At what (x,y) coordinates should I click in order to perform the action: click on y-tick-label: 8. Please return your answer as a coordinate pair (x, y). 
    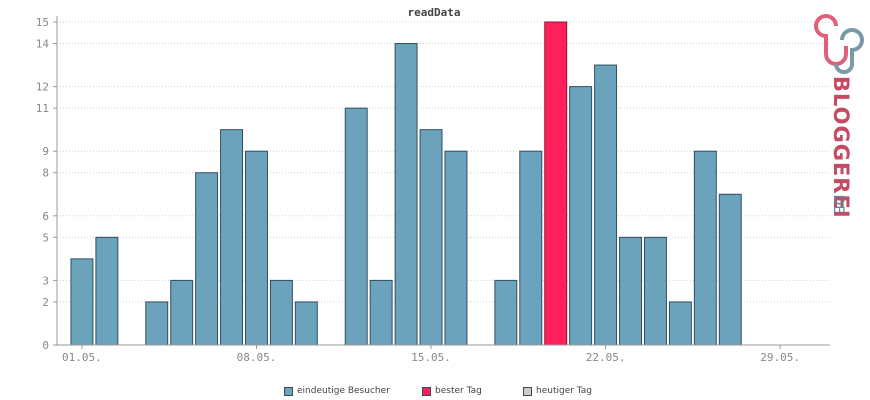
    Looking at the image, I should click on (45, 173).